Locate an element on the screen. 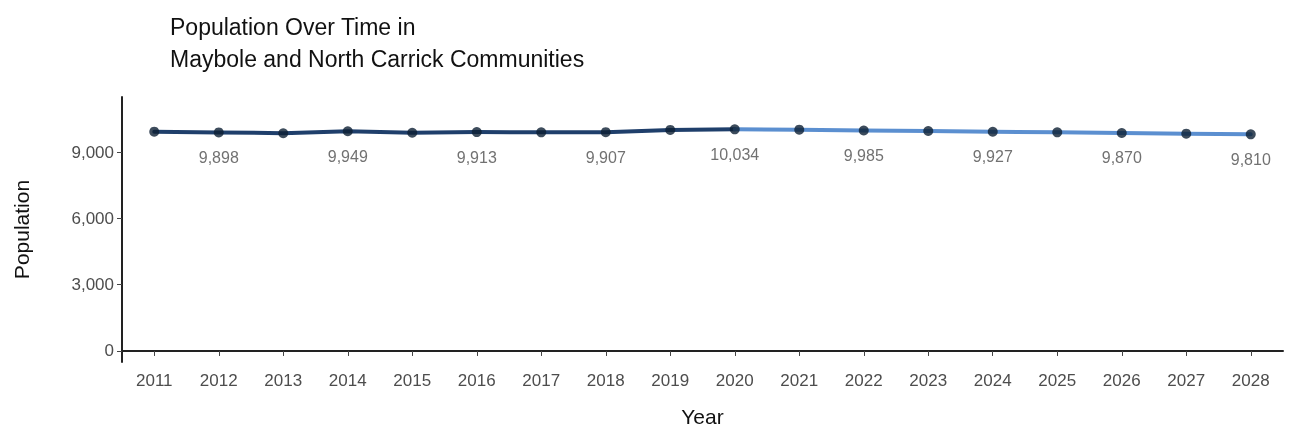  data-label: 9,898 is located at coordinates (218, 157).